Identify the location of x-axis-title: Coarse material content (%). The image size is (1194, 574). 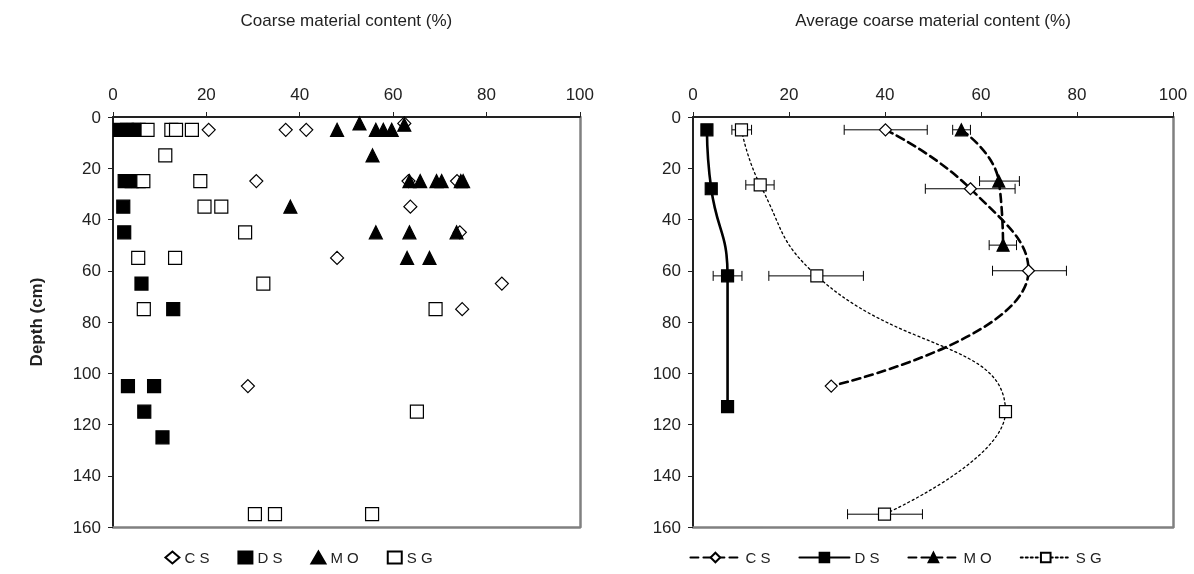
(346, 20).